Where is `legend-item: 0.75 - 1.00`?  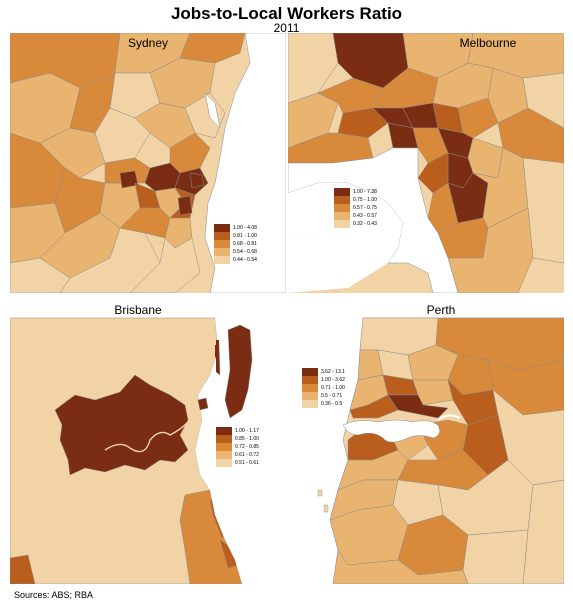 legend-item: 0.75 - 1.00 is located at coordinates (355, 200).